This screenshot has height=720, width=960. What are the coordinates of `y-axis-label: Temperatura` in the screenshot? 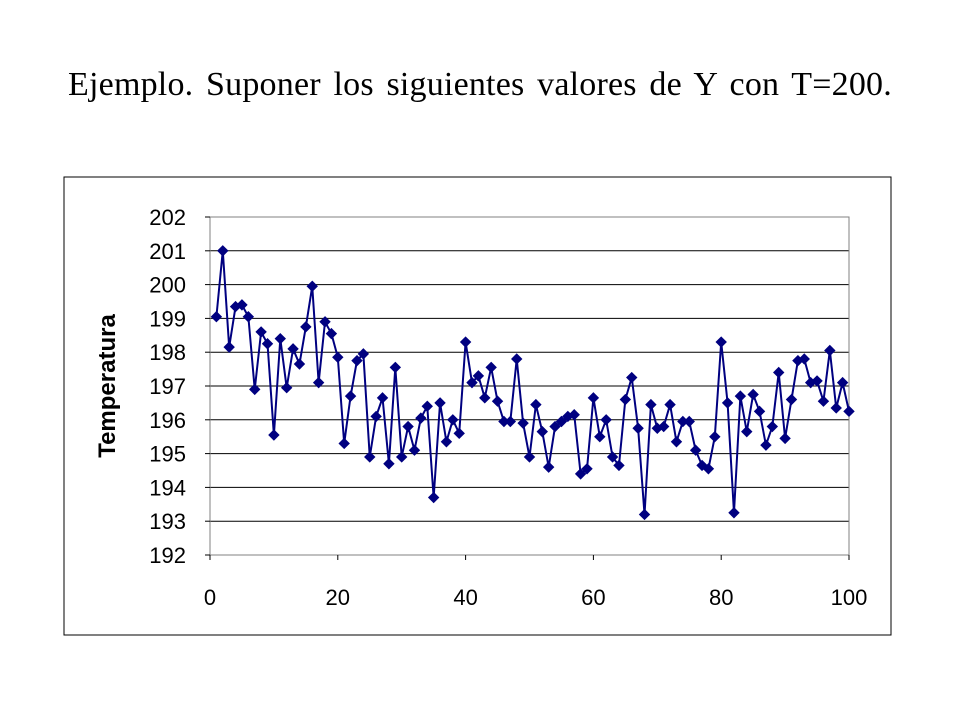 It's located at (107, 386).